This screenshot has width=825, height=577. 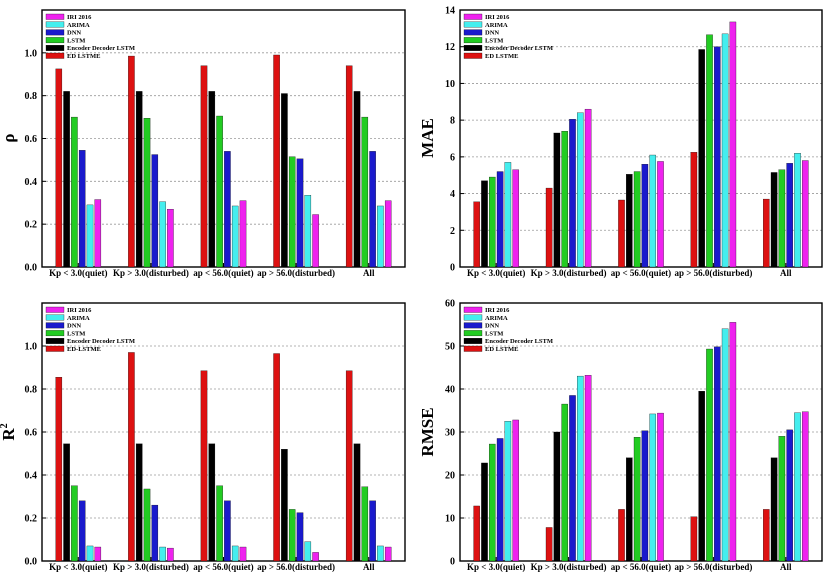 I want to click on r-squared-bar-arima-kp-3-0-disturbed, so click(x=162, y=554).